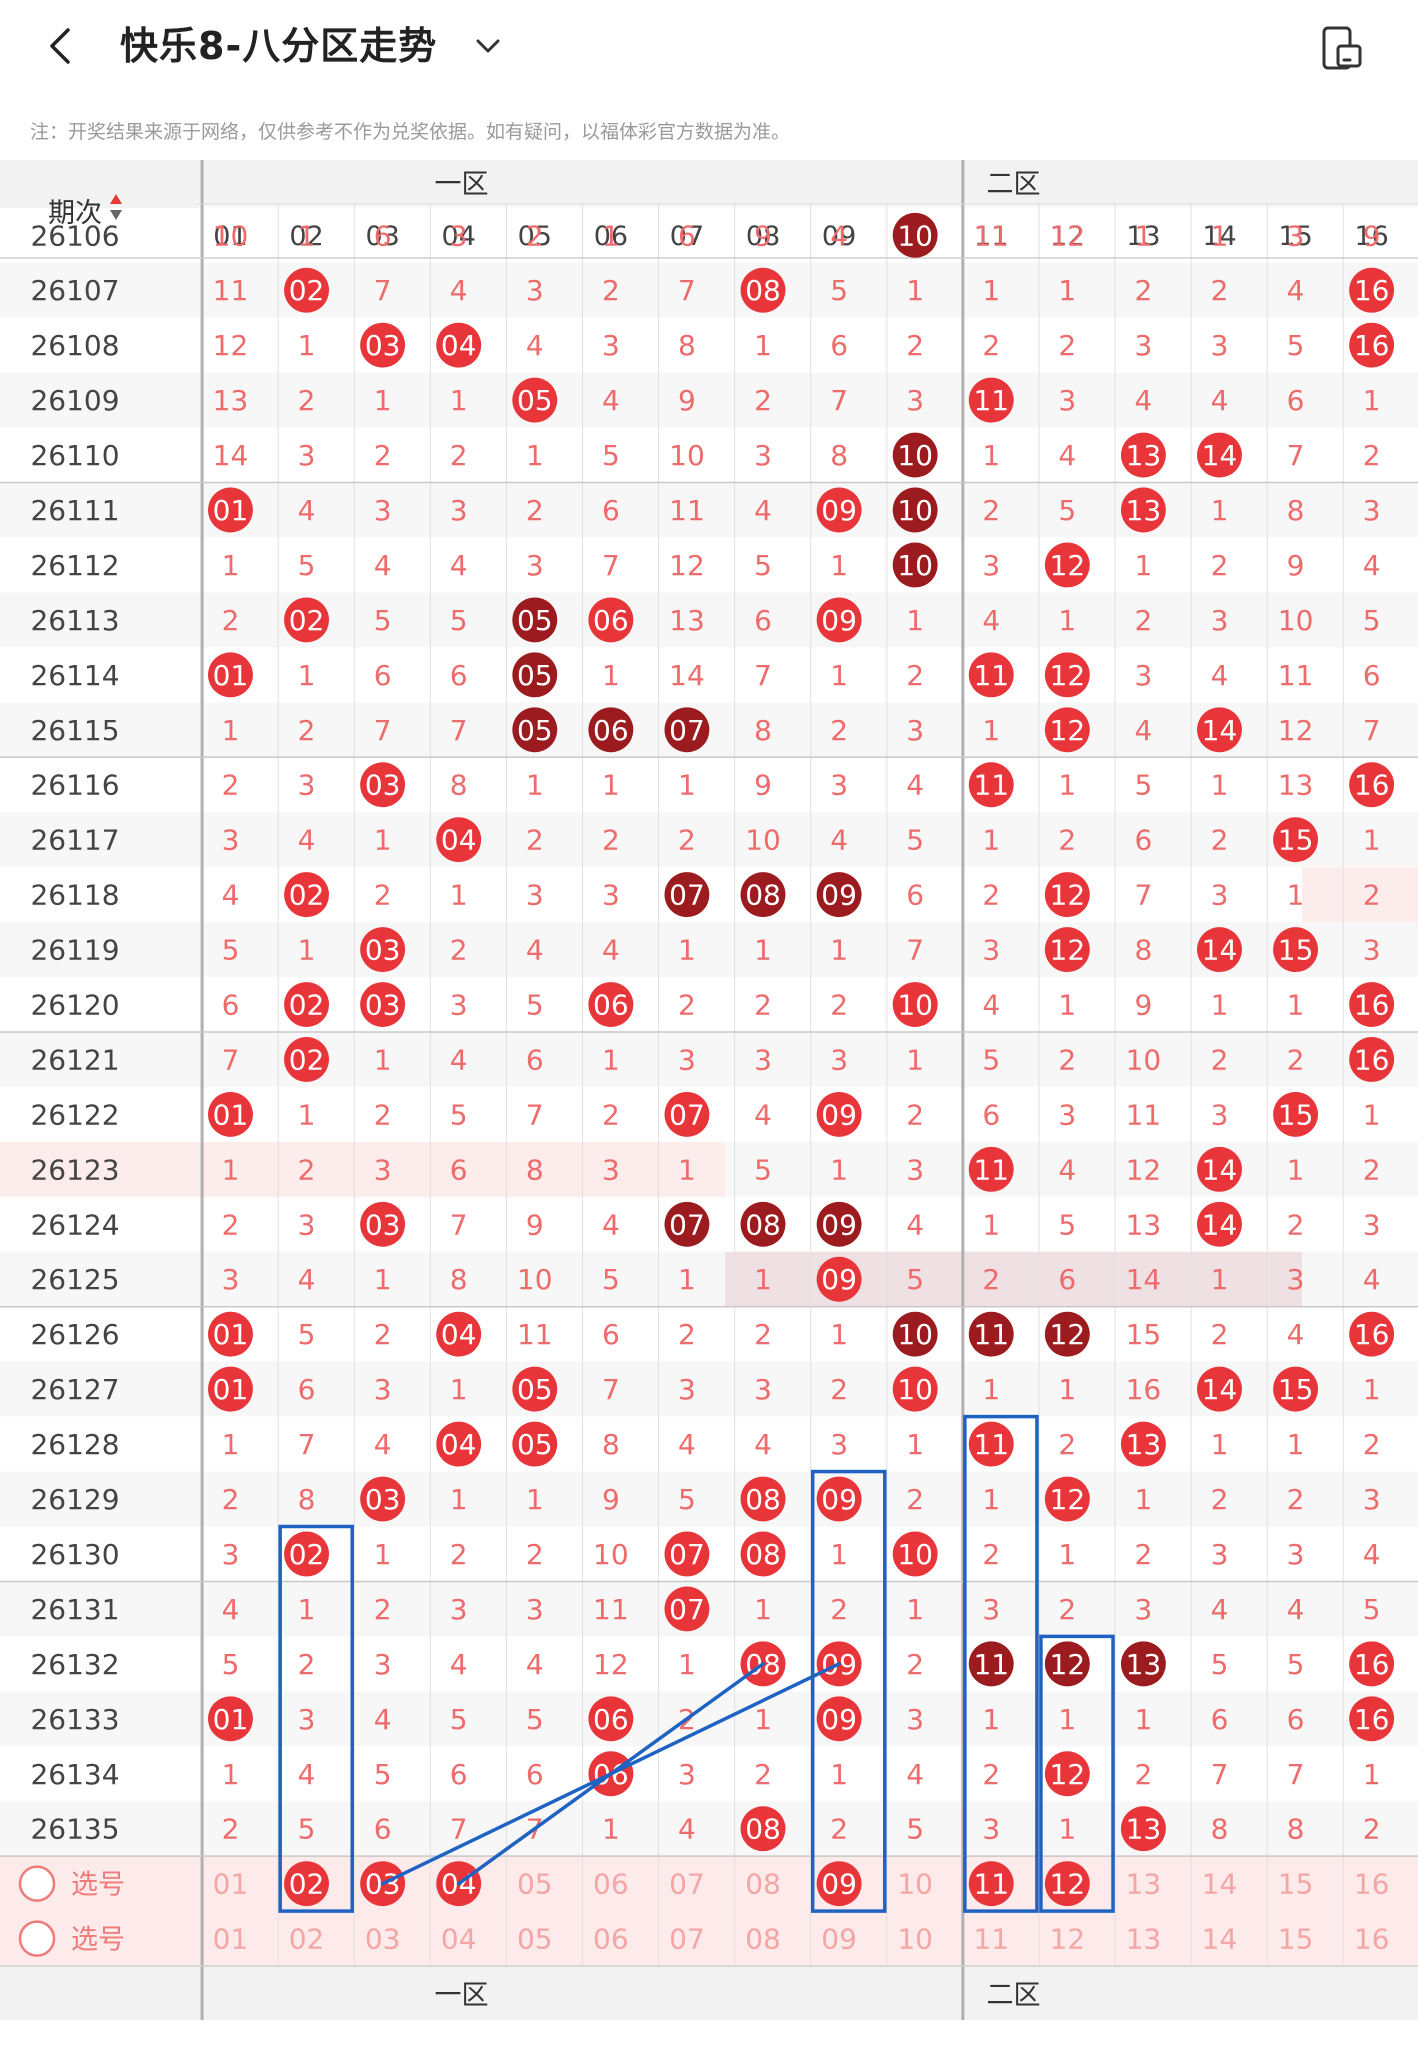 The height and width of the screenshot is (2070, 1418). I want to click on zone-header-1: 一区, so click(462, 184).